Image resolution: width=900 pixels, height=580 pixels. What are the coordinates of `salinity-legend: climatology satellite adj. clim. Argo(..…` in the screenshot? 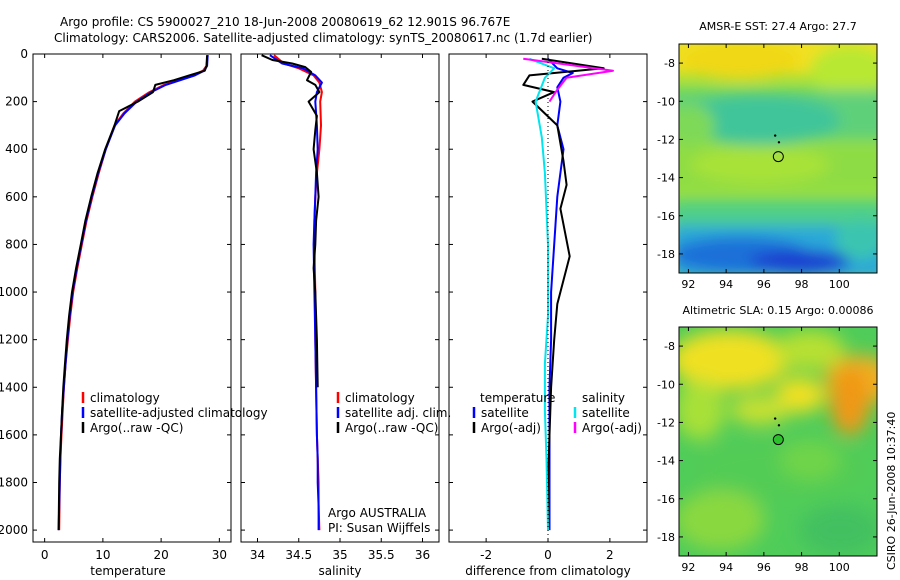 It's located at (389, 463).